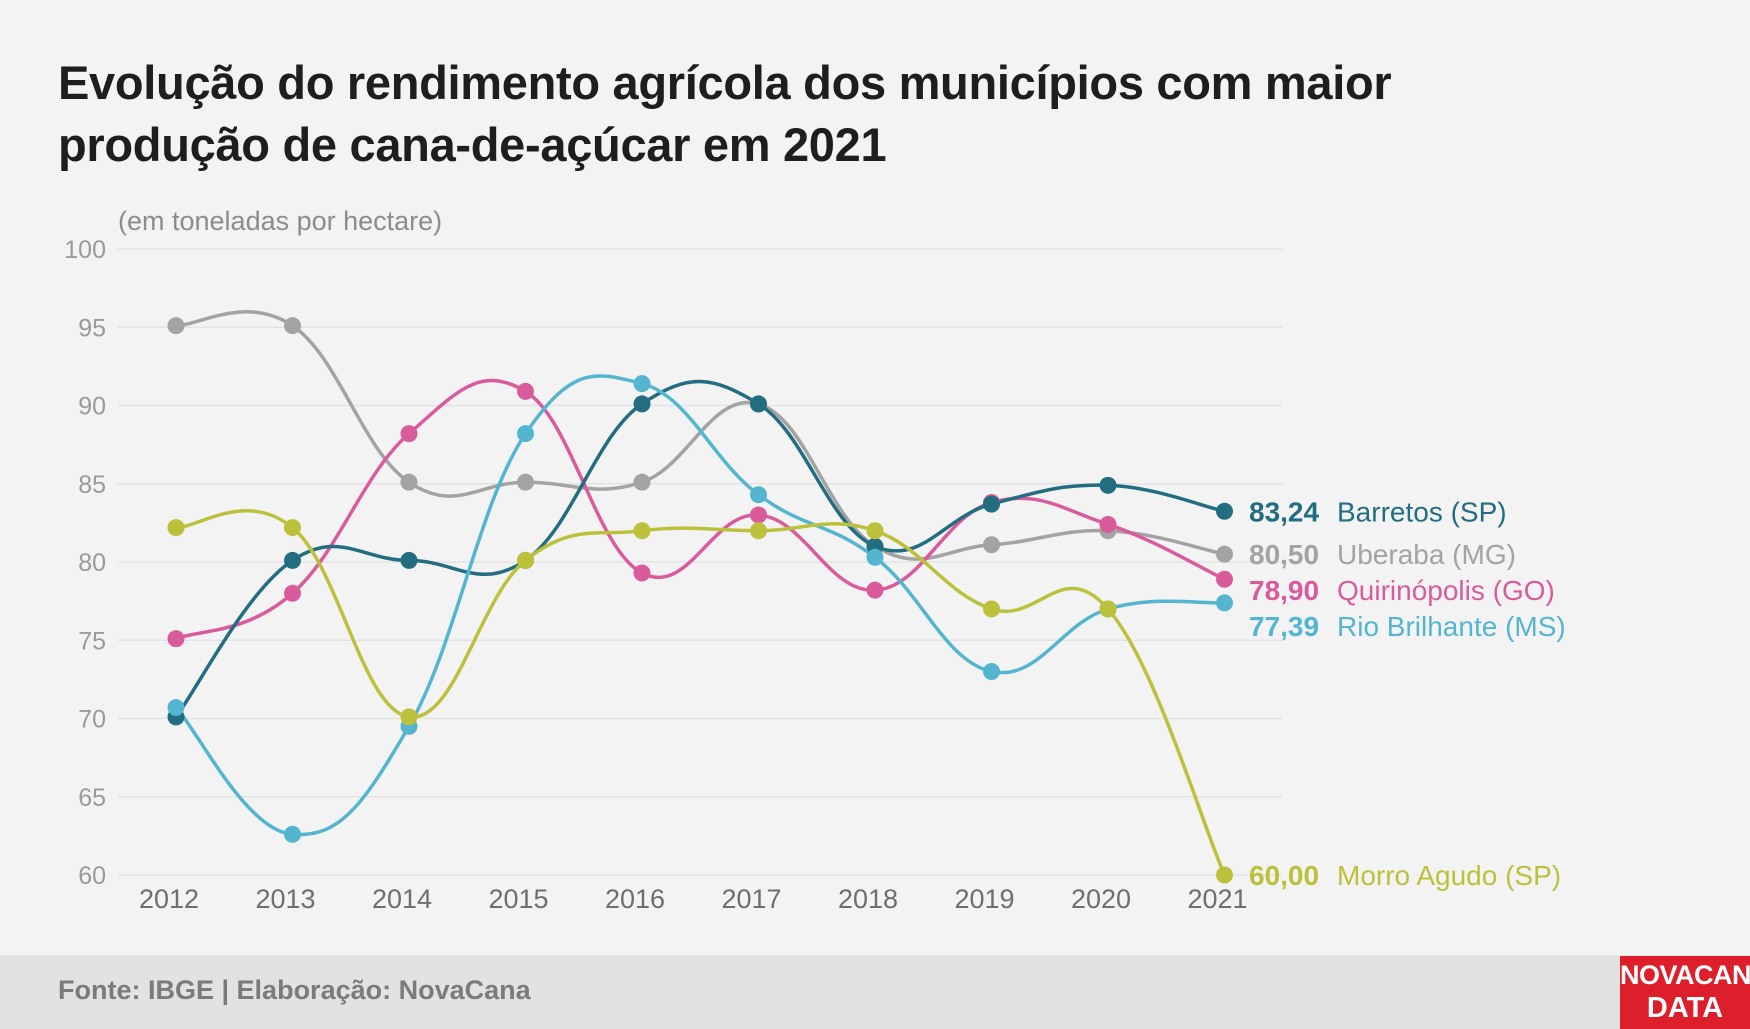 The image size is (1750, 1029). What do you see at coordinates (92, 328) in the screenshot?
I see `y-tick-label: 95` at bounding box center [92, 328].